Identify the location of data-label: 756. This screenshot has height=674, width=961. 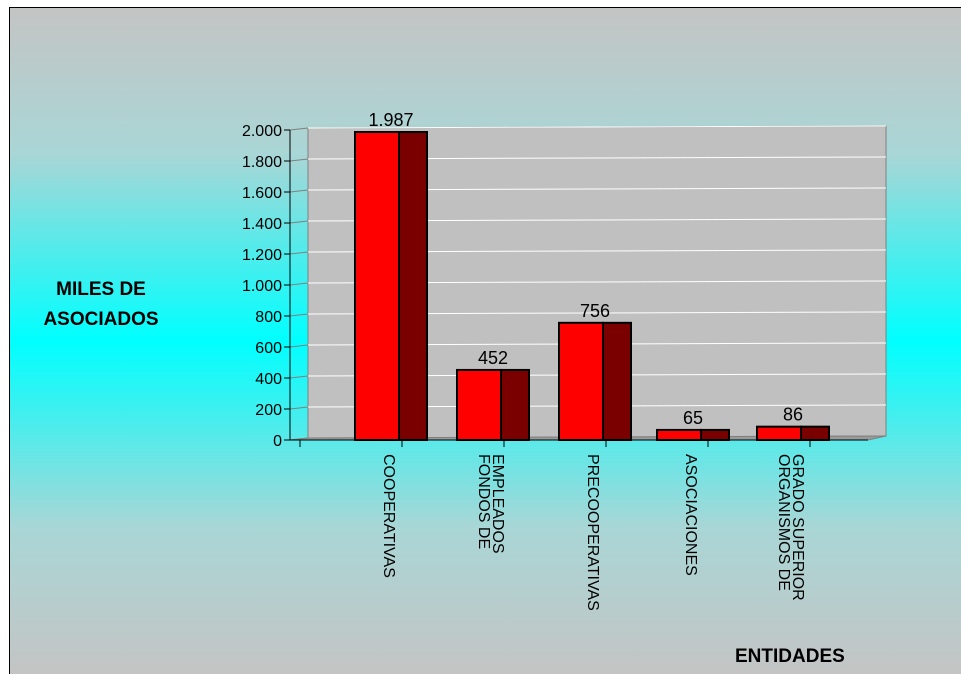
(595, 311).